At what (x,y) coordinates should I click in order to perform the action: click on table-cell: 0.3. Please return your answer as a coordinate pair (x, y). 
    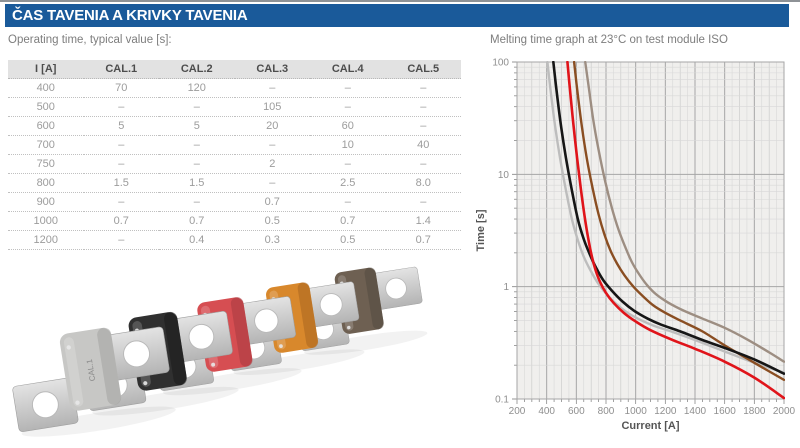
    Looking at the image, I should click on (272, 240).